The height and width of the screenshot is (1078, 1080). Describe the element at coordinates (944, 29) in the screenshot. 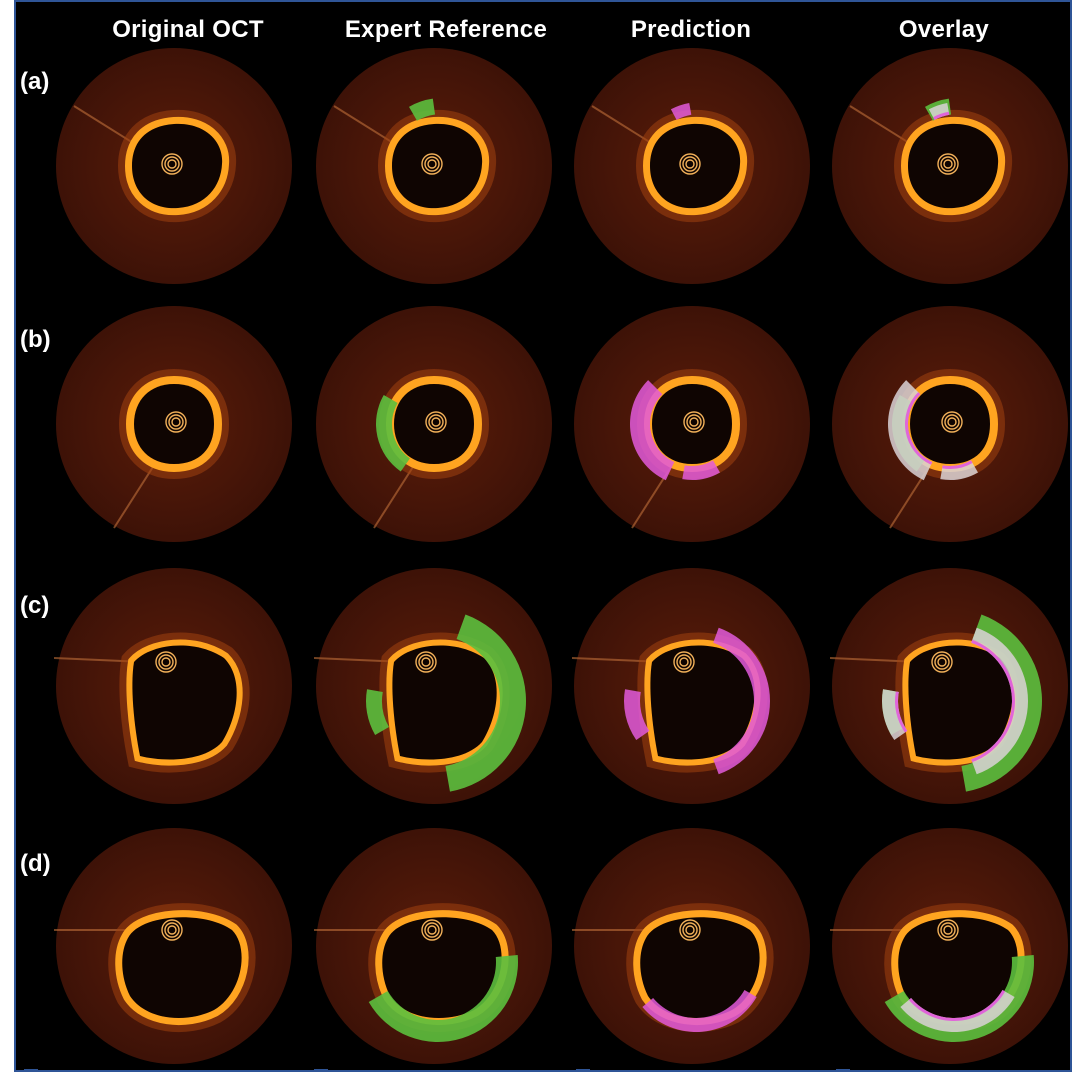

I see `column-header-overlay: Overlay` at that location.